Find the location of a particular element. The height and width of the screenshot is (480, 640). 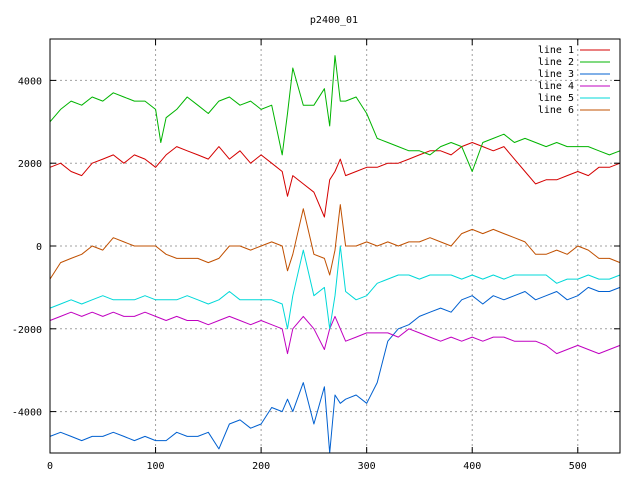

y-tick-label: -2000 is located at coordinates (27, 330).